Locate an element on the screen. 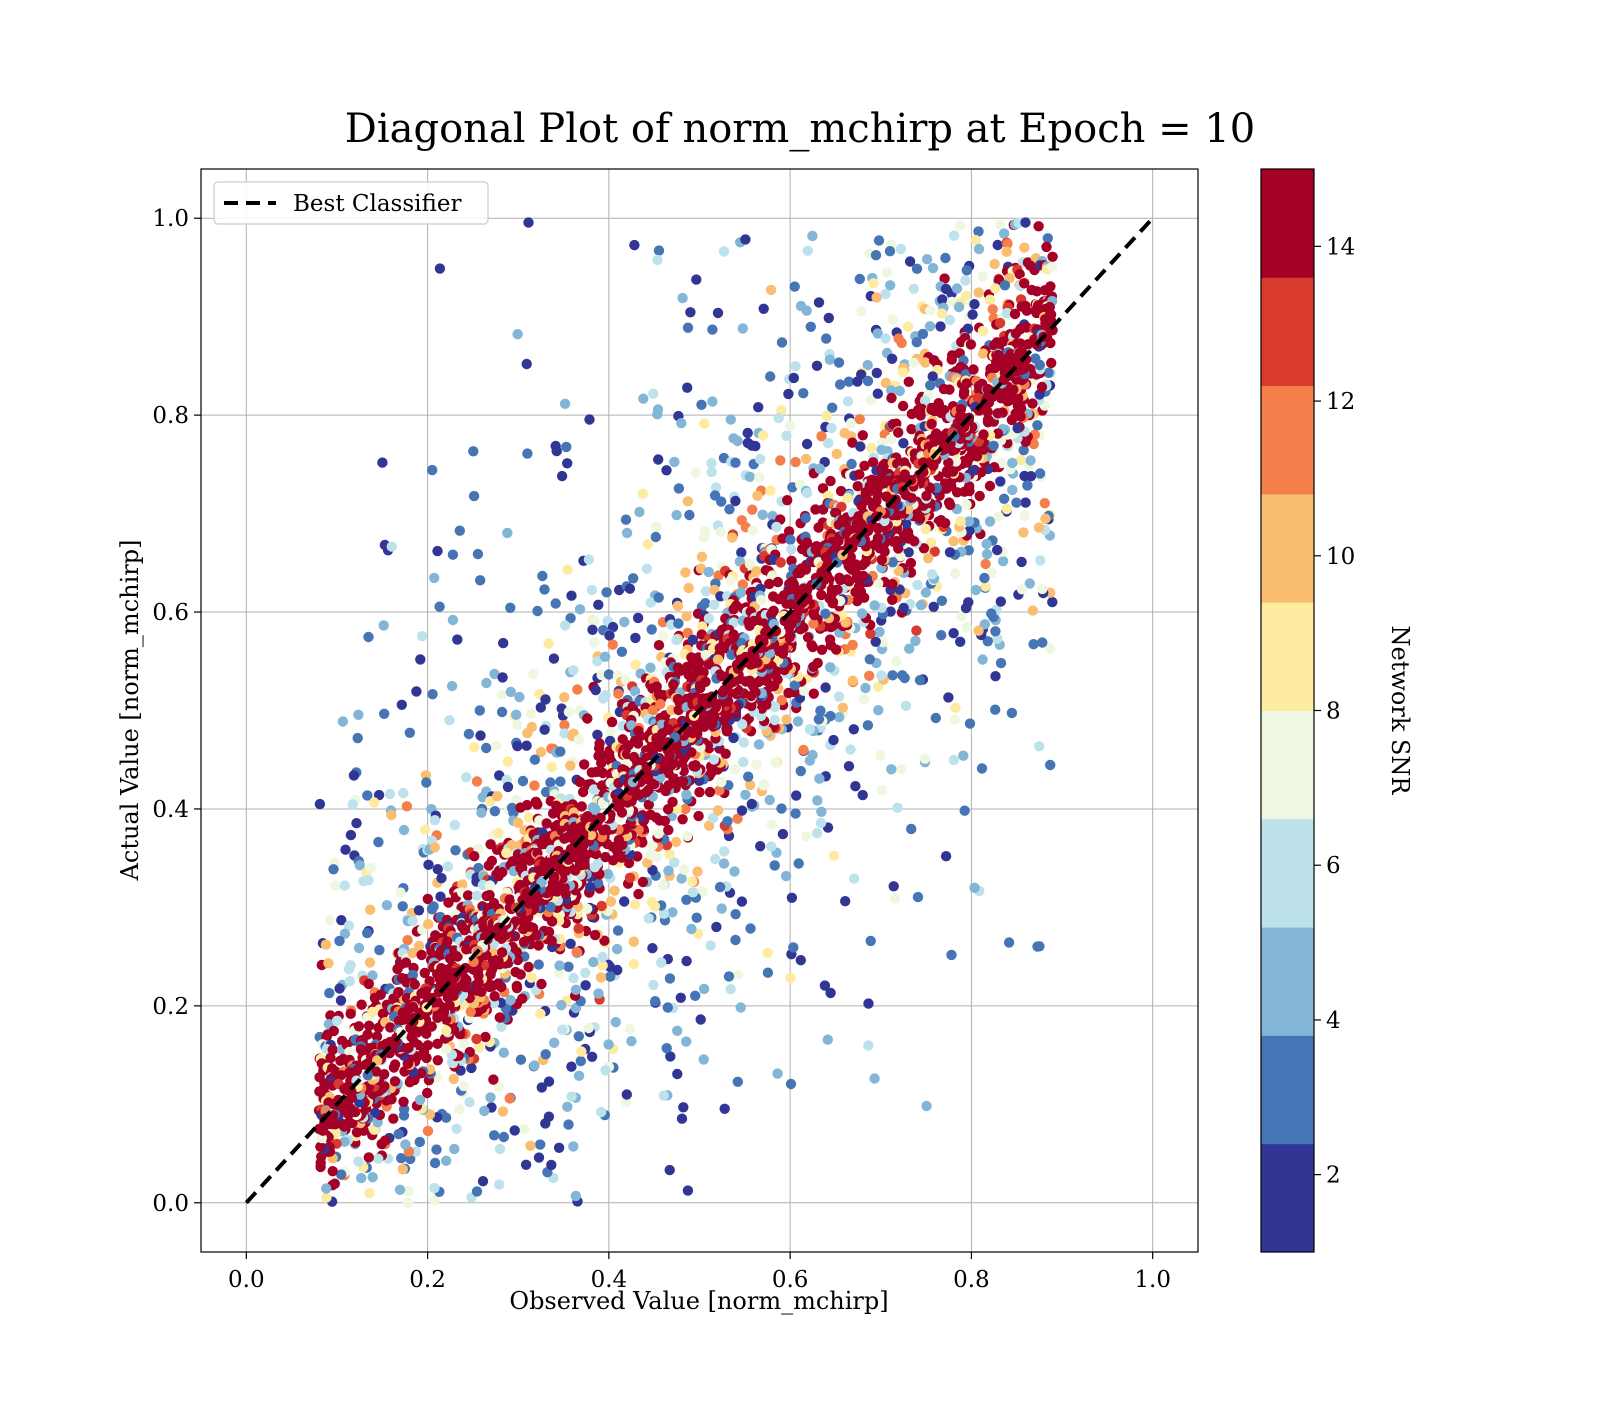  colorbar-label: Network SNR is located at coordinates (1400, 711).